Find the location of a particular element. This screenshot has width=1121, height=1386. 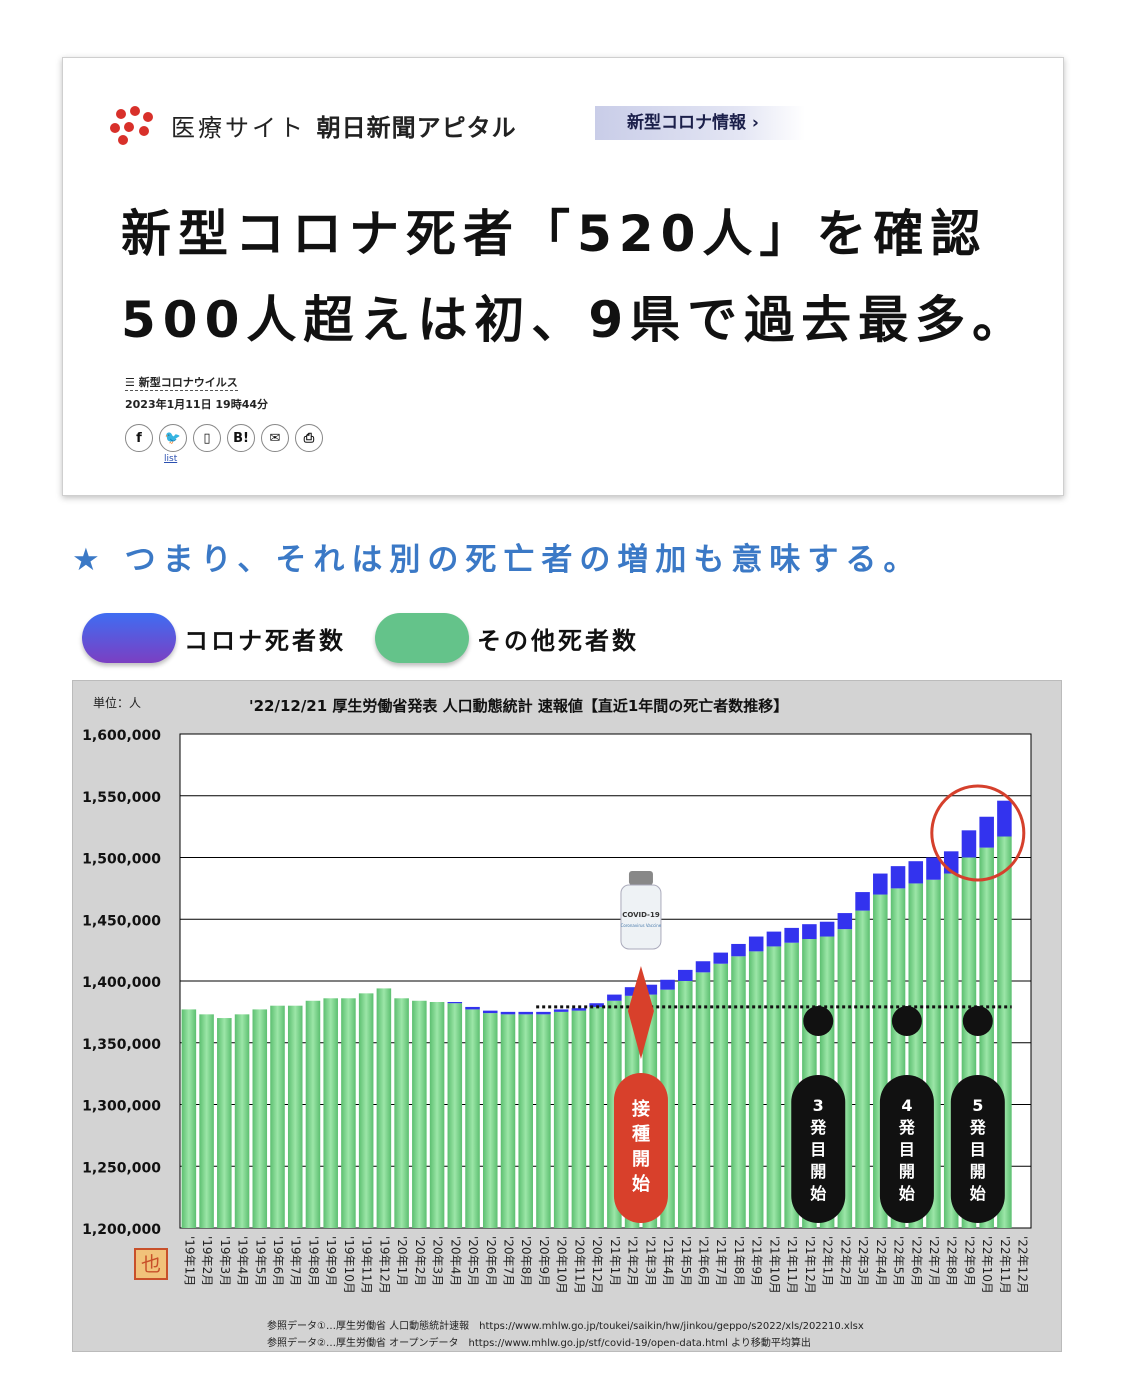

x-tick-label: '22年6月 is located at coordinates (916, 1261).